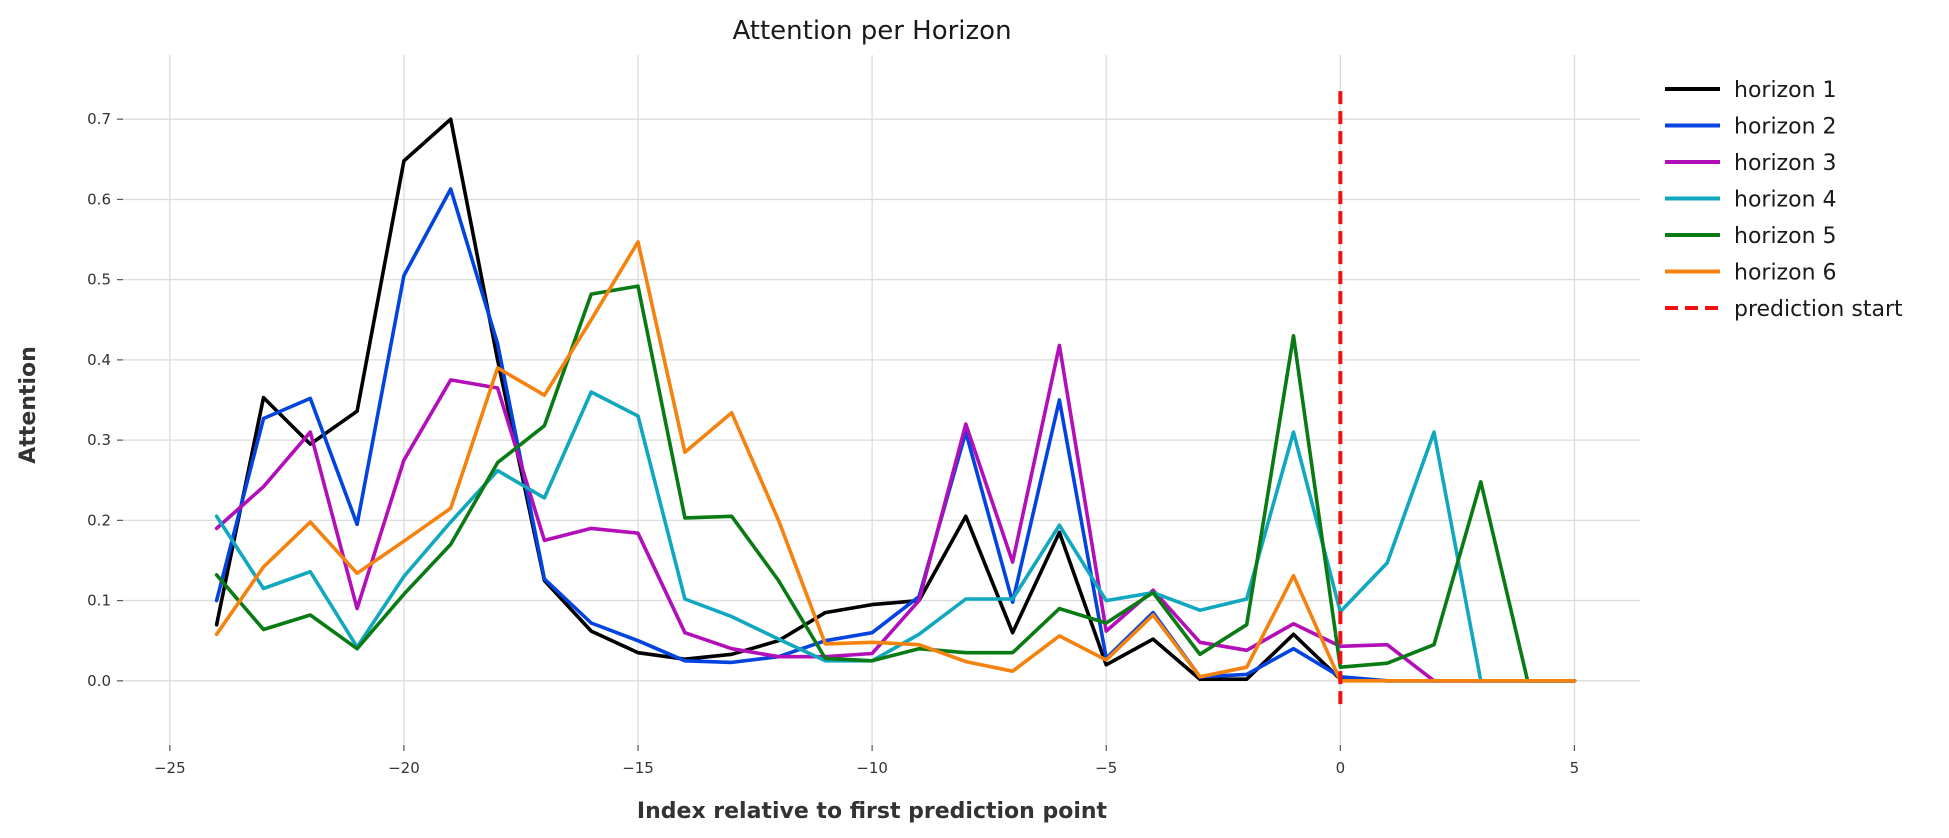  I want to click on x-axis: −25 −20 −15 −10 −5 0 5, so click(866, 761).